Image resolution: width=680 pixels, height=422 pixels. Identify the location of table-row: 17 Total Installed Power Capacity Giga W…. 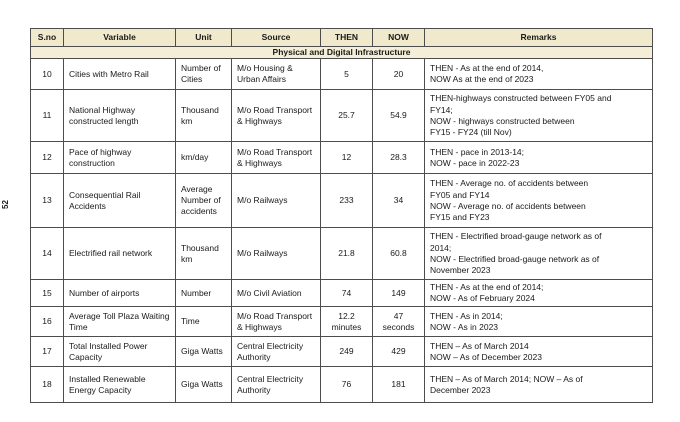
(341, 352).